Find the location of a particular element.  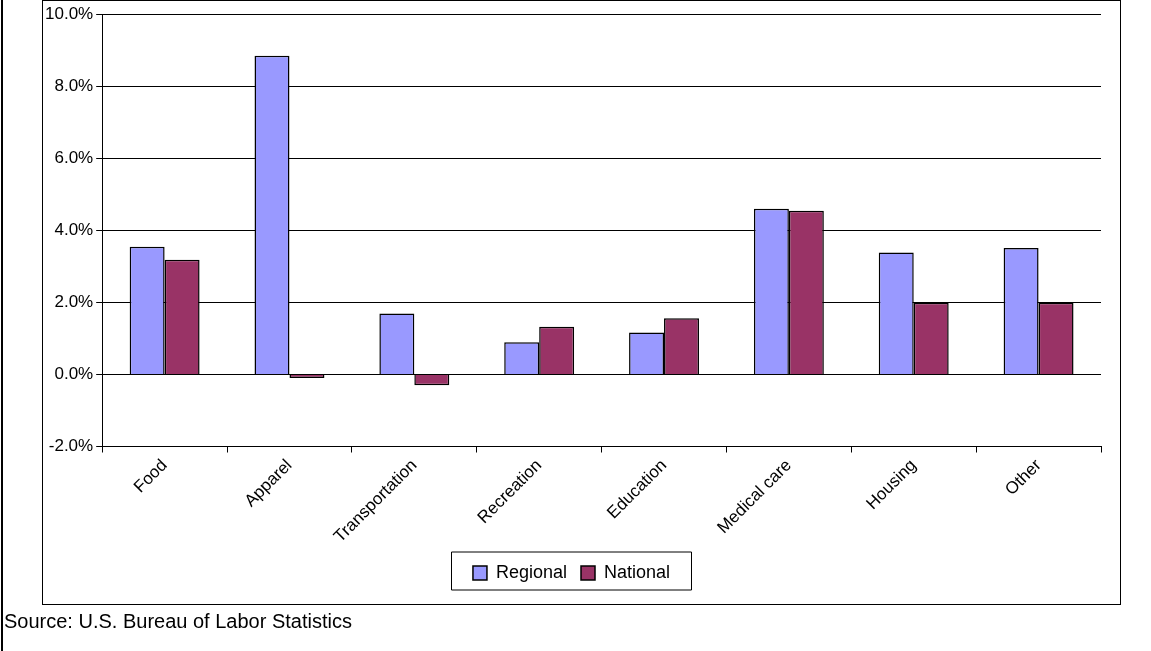

source-note: Source: U.S. Bureau of Labor Statistics is located at coordinates (178, 621).